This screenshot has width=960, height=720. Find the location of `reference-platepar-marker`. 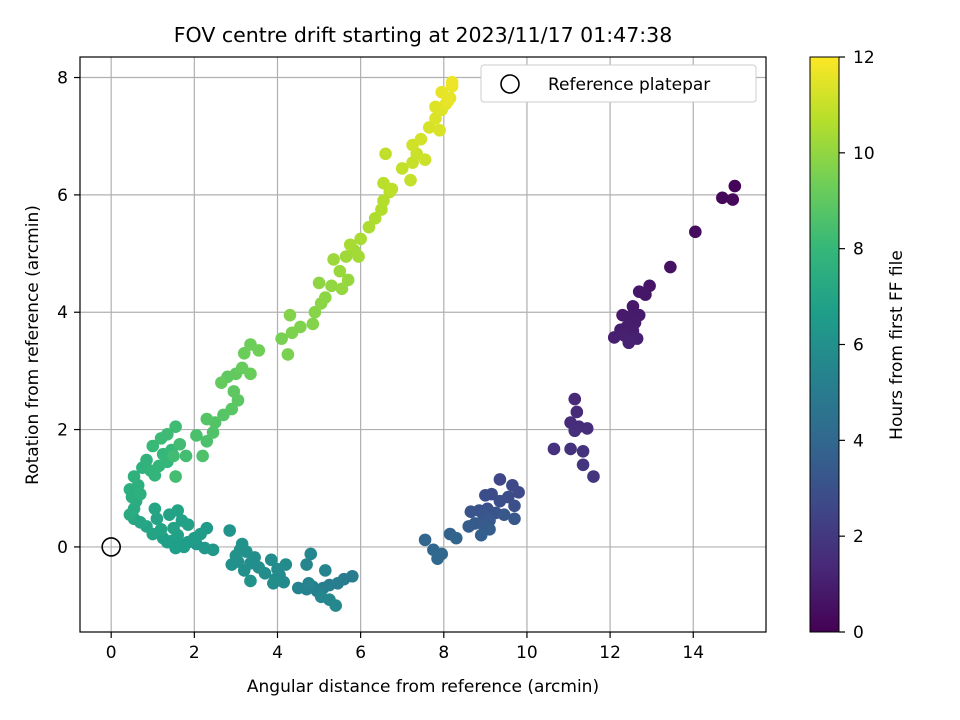

reference-platepar-marker is located at coordinates (111, 547).